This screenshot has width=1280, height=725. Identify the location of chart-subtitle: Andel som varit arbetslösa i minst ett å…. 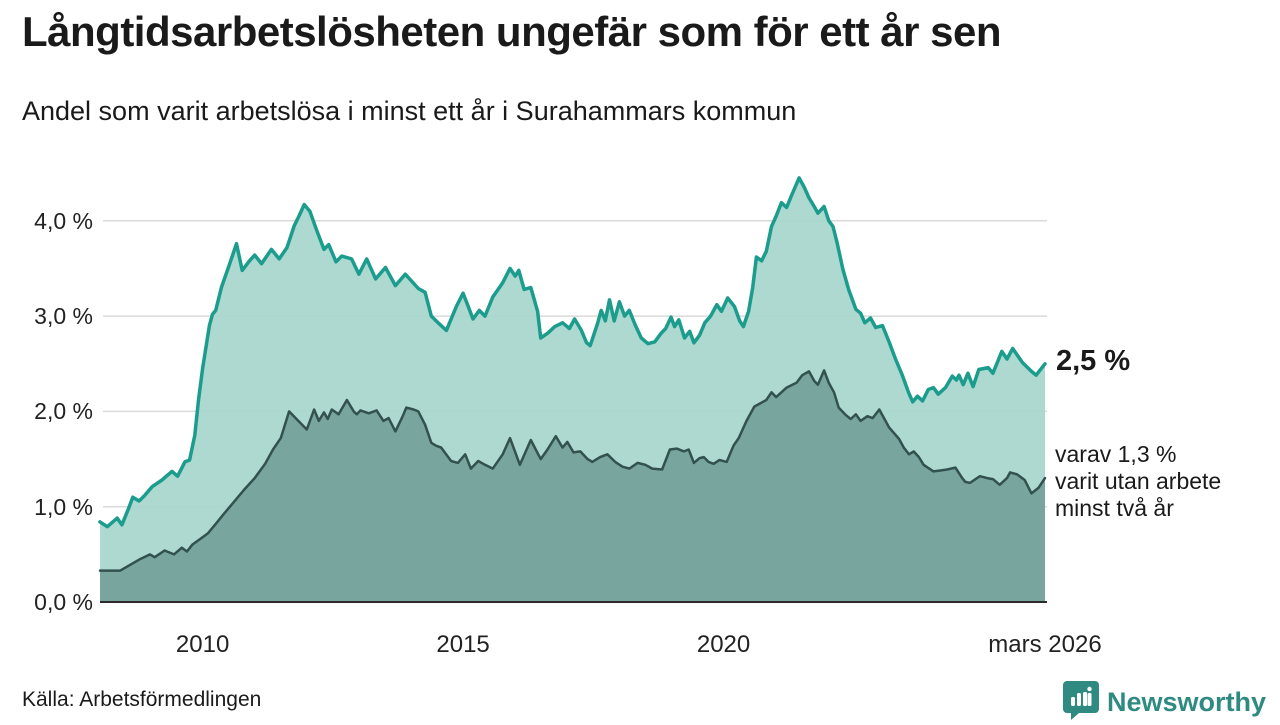
(409, 111).